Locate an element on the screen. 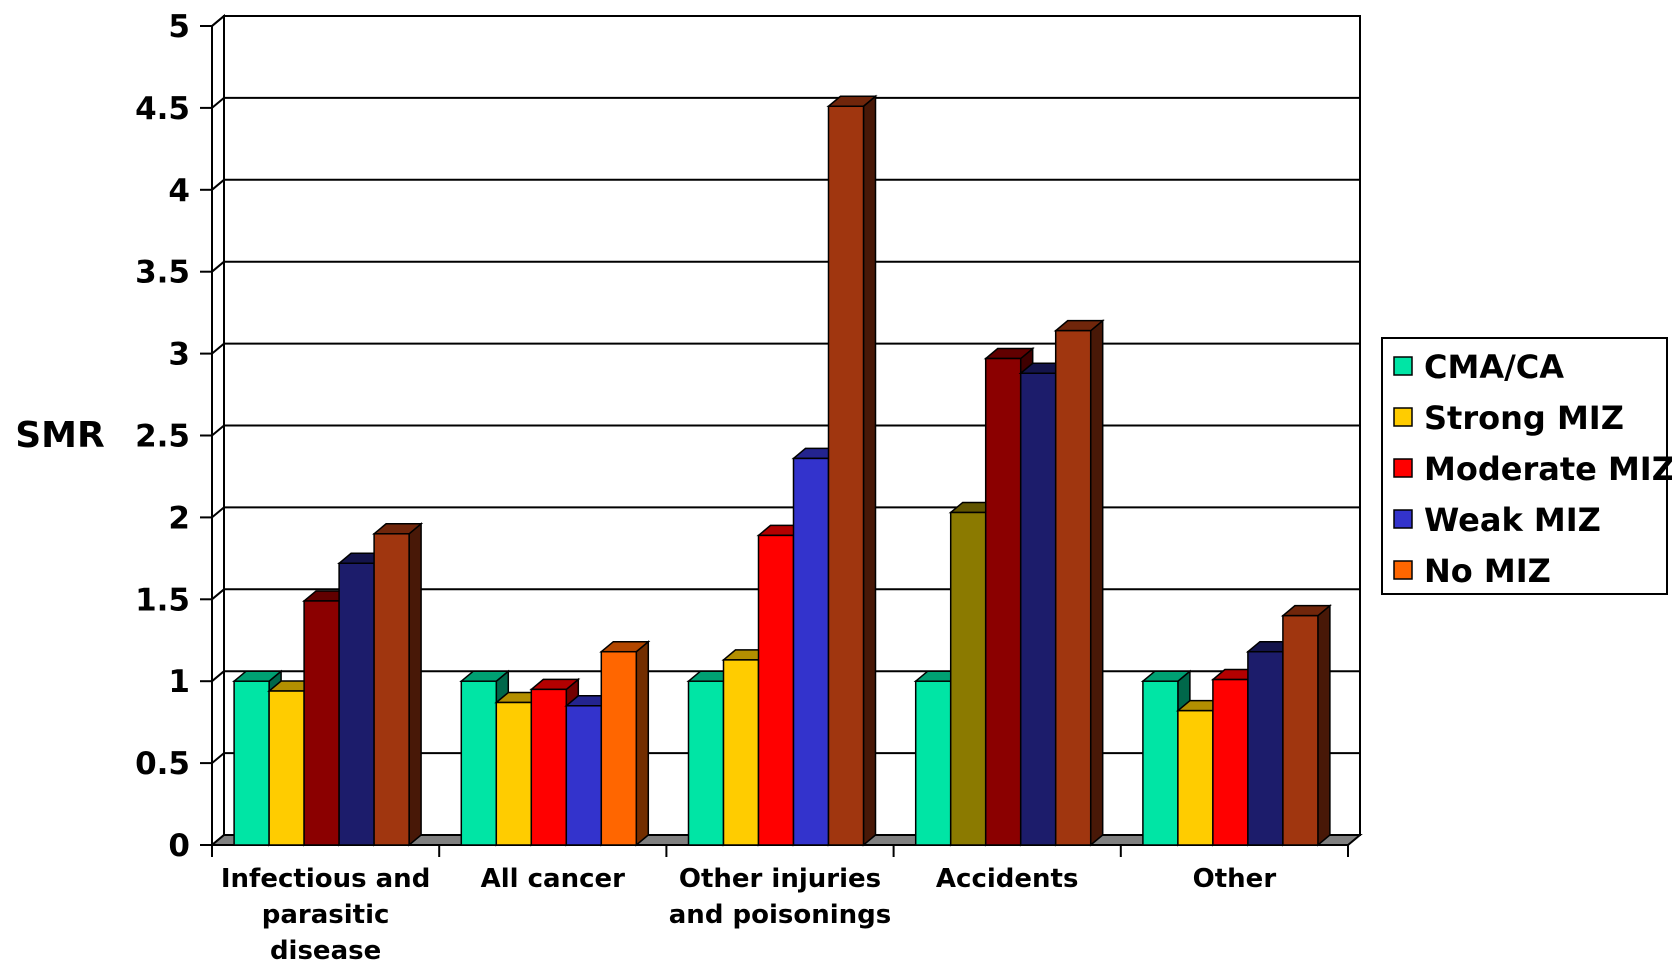 The height and width of the screenshot is (963, 1672). category-label: All cancer is located at coordinates (553, 879).